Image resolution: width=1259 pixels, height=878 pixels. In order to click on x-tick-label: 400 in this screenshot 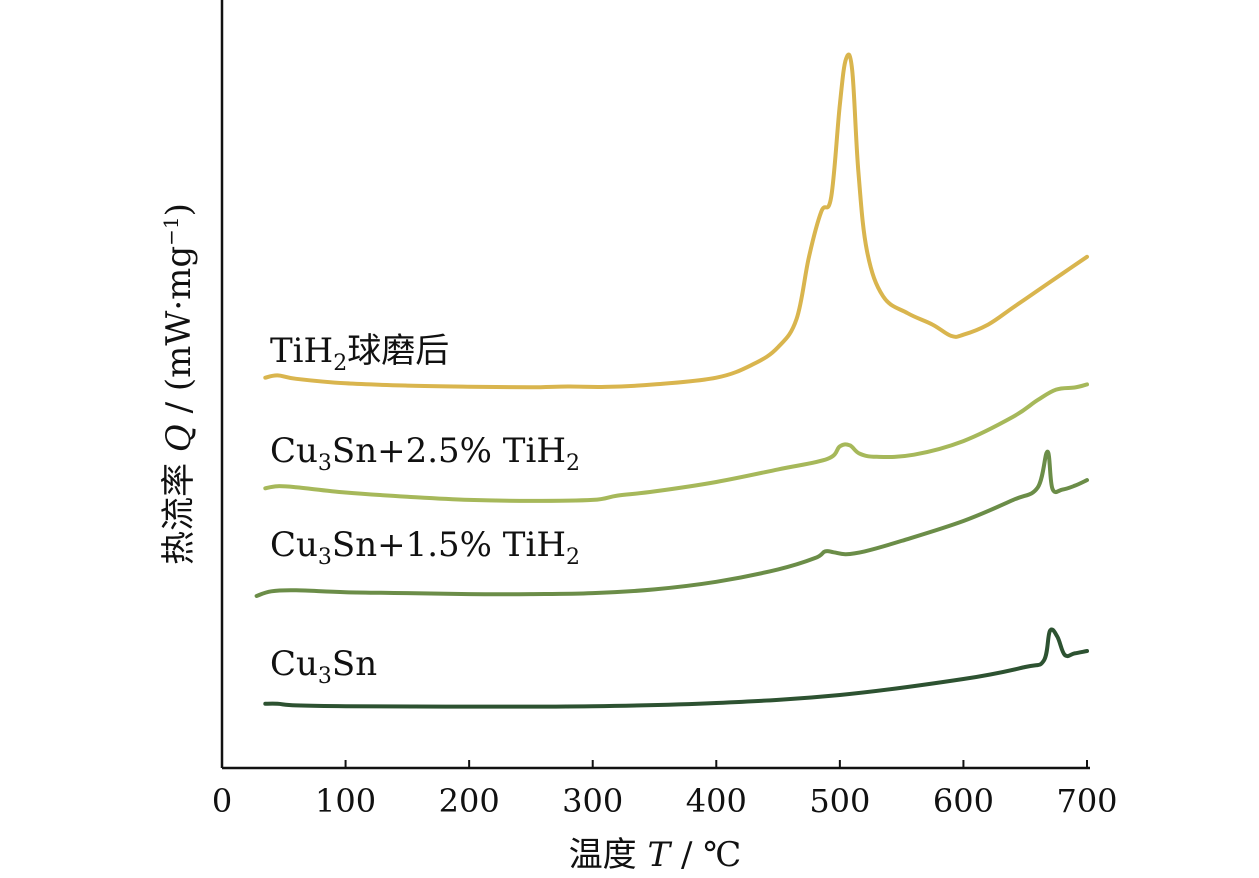, I will do `click(716, 801)`.